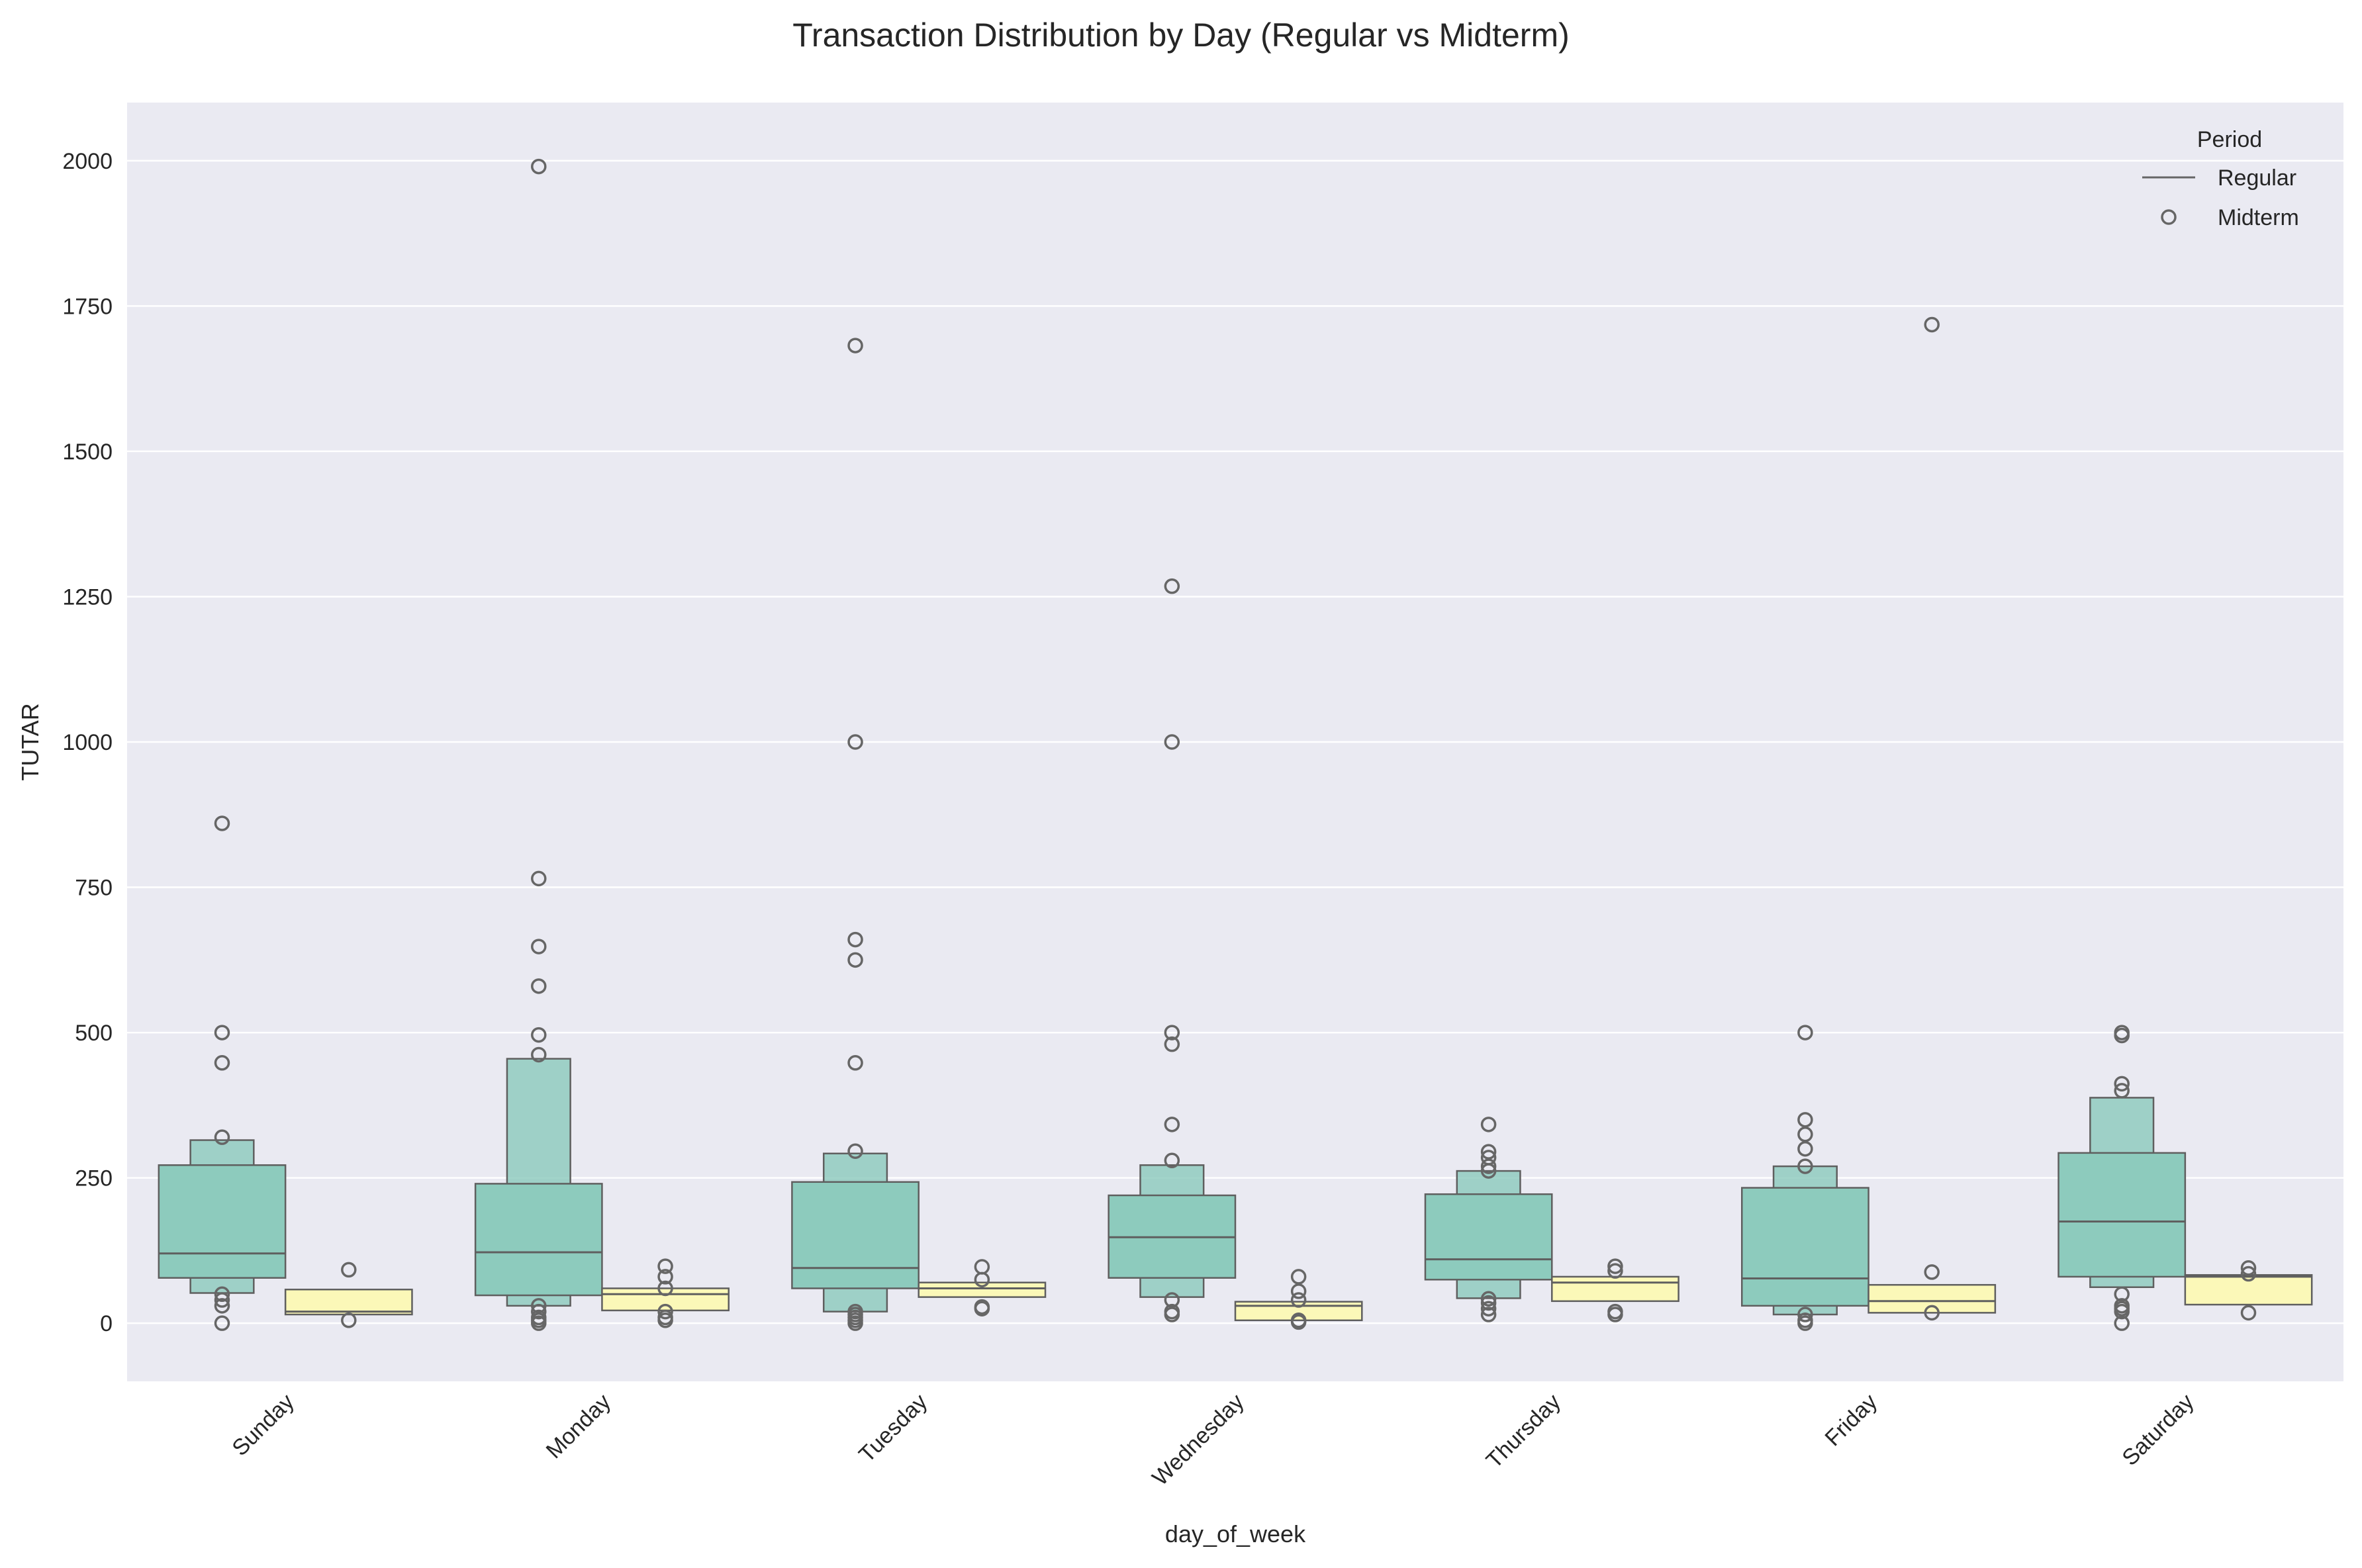  Describe the element at coordinates (94, 1033) in the screenshot. I see `y-tick-label: 500` at that location.